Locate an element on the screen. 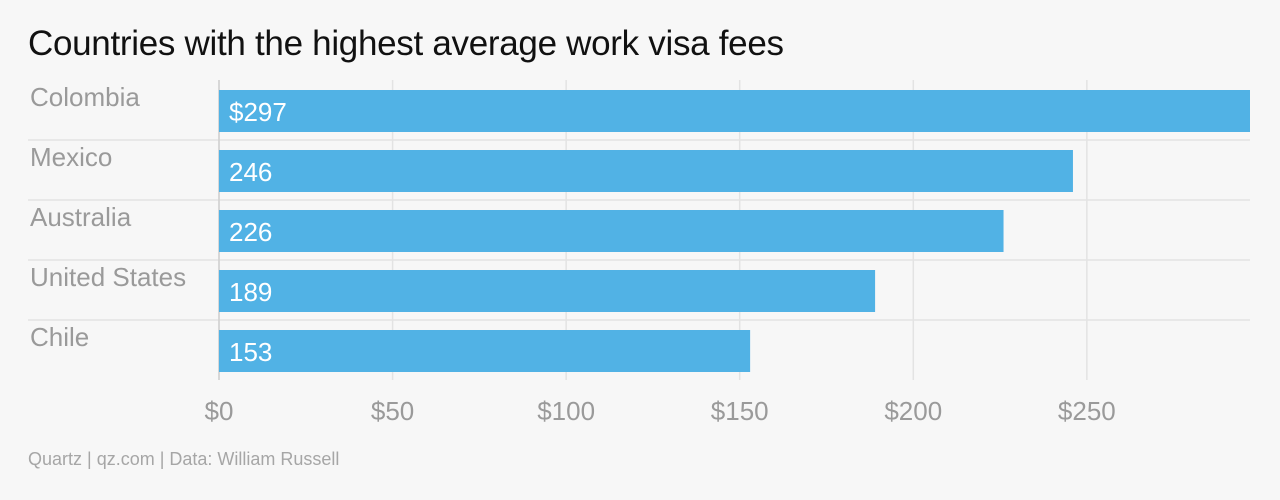  data-label: $297 is located at coordinates (258, 112).